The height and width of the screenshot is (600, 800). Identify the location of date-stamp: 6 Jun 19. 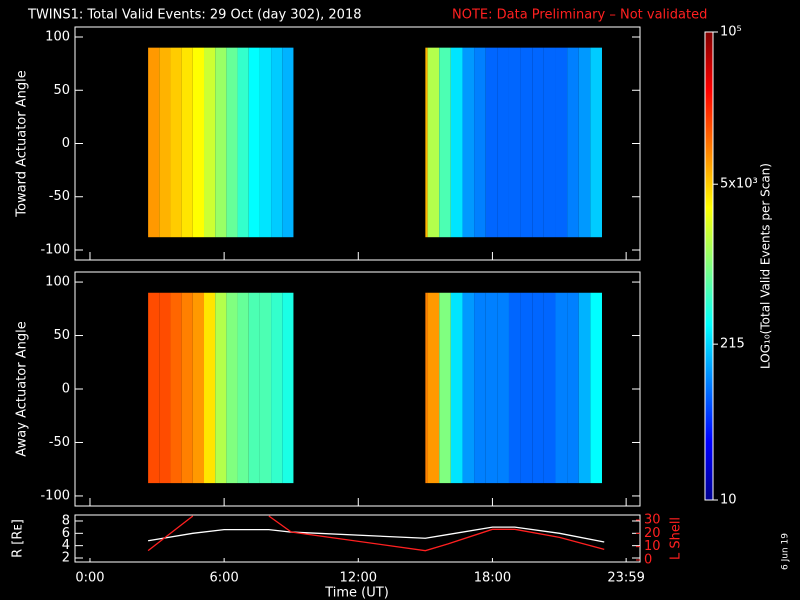
(786, 551).